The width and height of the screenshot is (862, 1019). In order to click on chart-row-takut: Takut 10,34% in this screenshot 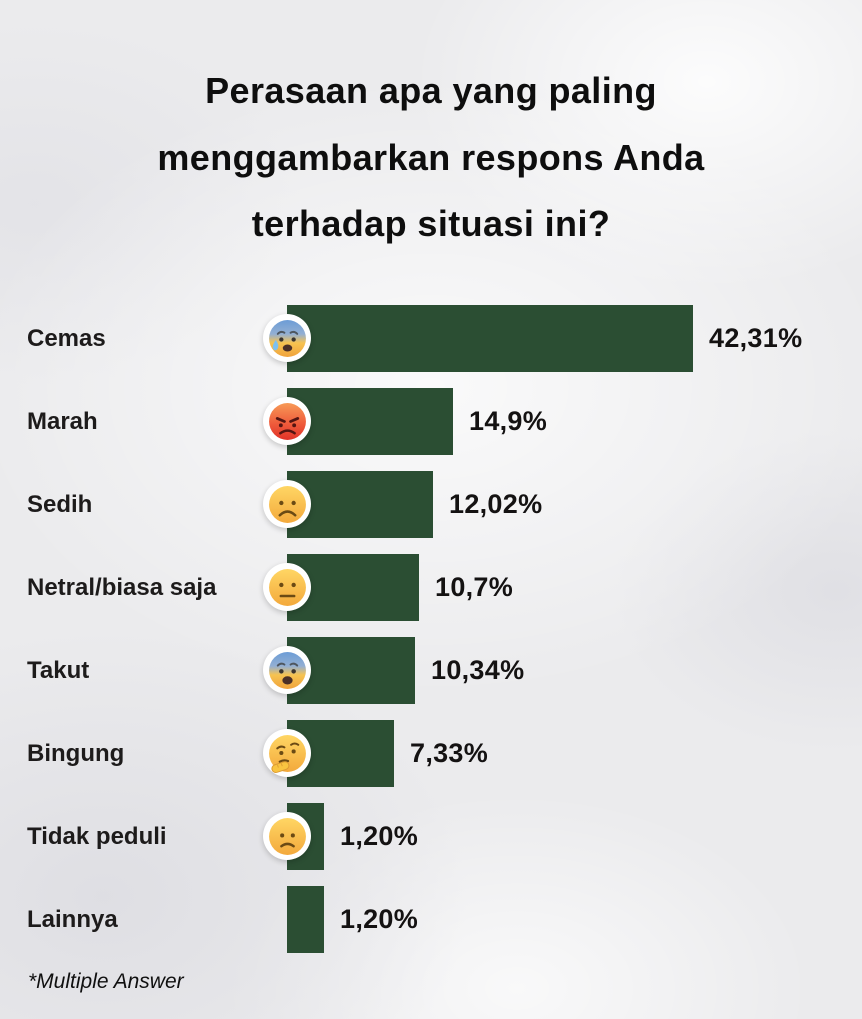, I will do `click(431, 670)`.